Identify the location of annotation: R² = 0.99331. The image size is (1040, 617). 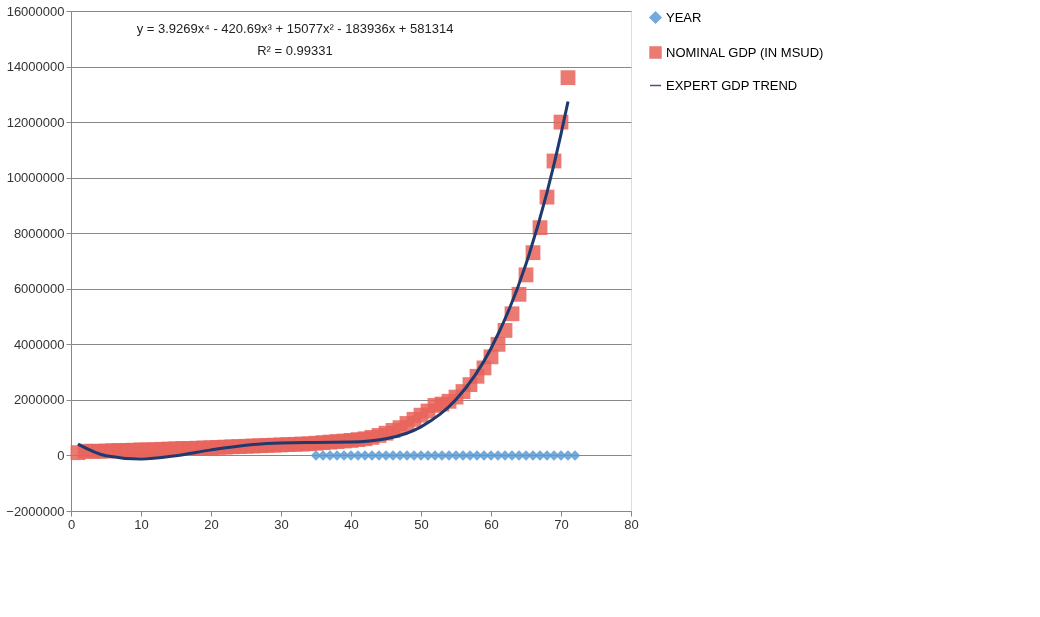
(295, 50).